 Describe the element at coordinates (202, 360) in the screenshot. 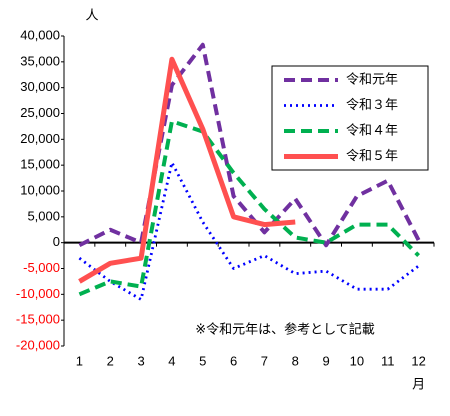

I see `x-tick-label: 5` at that location.